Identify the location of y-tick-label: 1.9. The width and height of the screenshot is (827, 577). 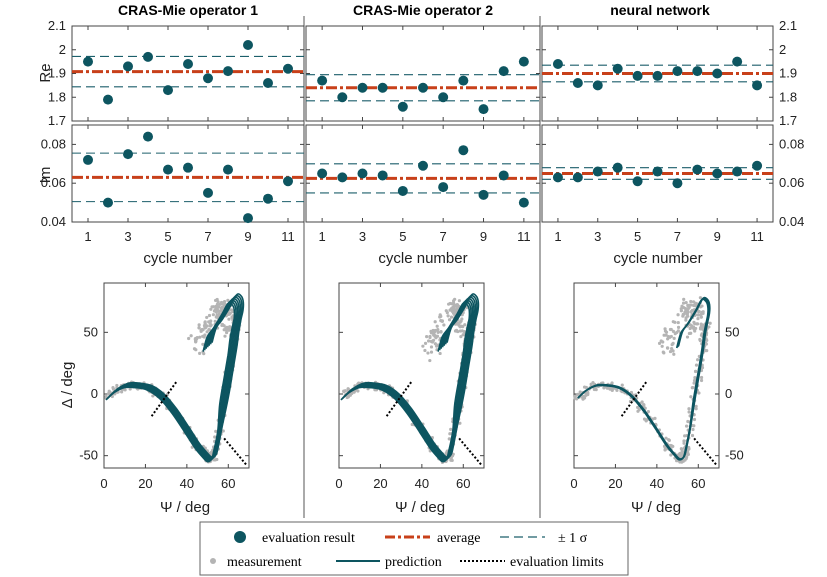
(788, 73).